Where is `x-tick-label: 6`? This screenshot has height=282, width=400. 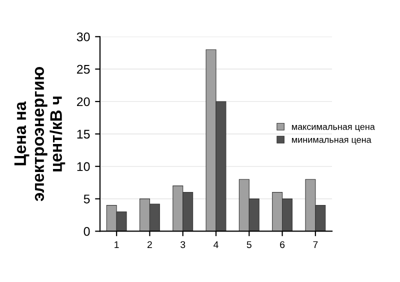 x-tick-label: 6 is located at coordinates (282, 244).